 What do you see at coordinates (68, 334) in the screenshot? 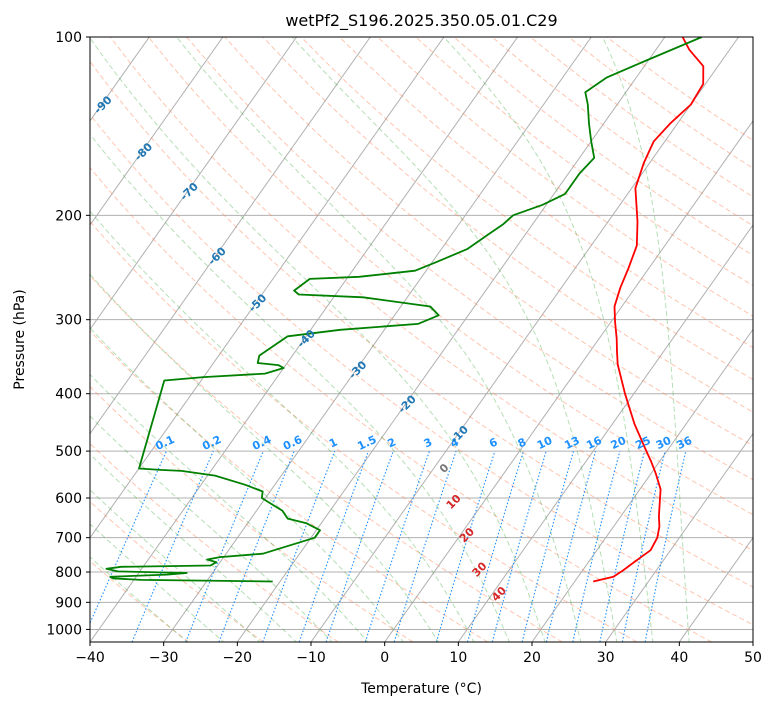
I see `y-axis: 100 200 300 400 500 600 700 800 900 1000` at bounding box center [68, 334].